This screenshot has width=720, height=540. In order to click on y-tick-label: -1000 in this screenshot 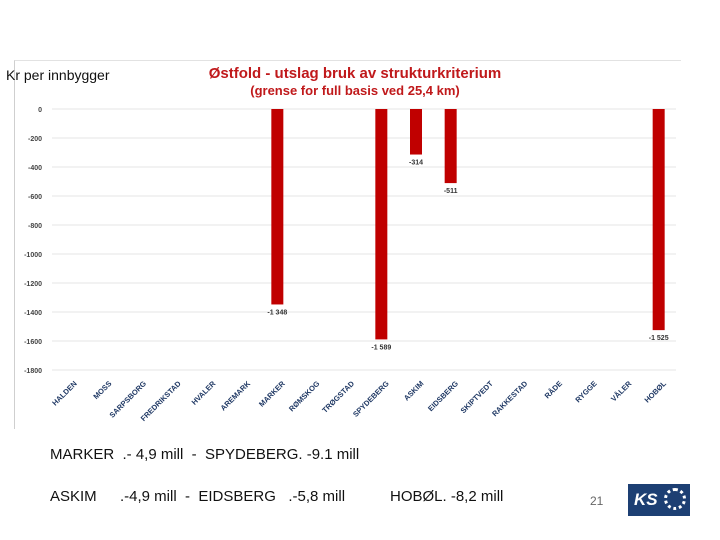, I will do `click(33, 255)`.